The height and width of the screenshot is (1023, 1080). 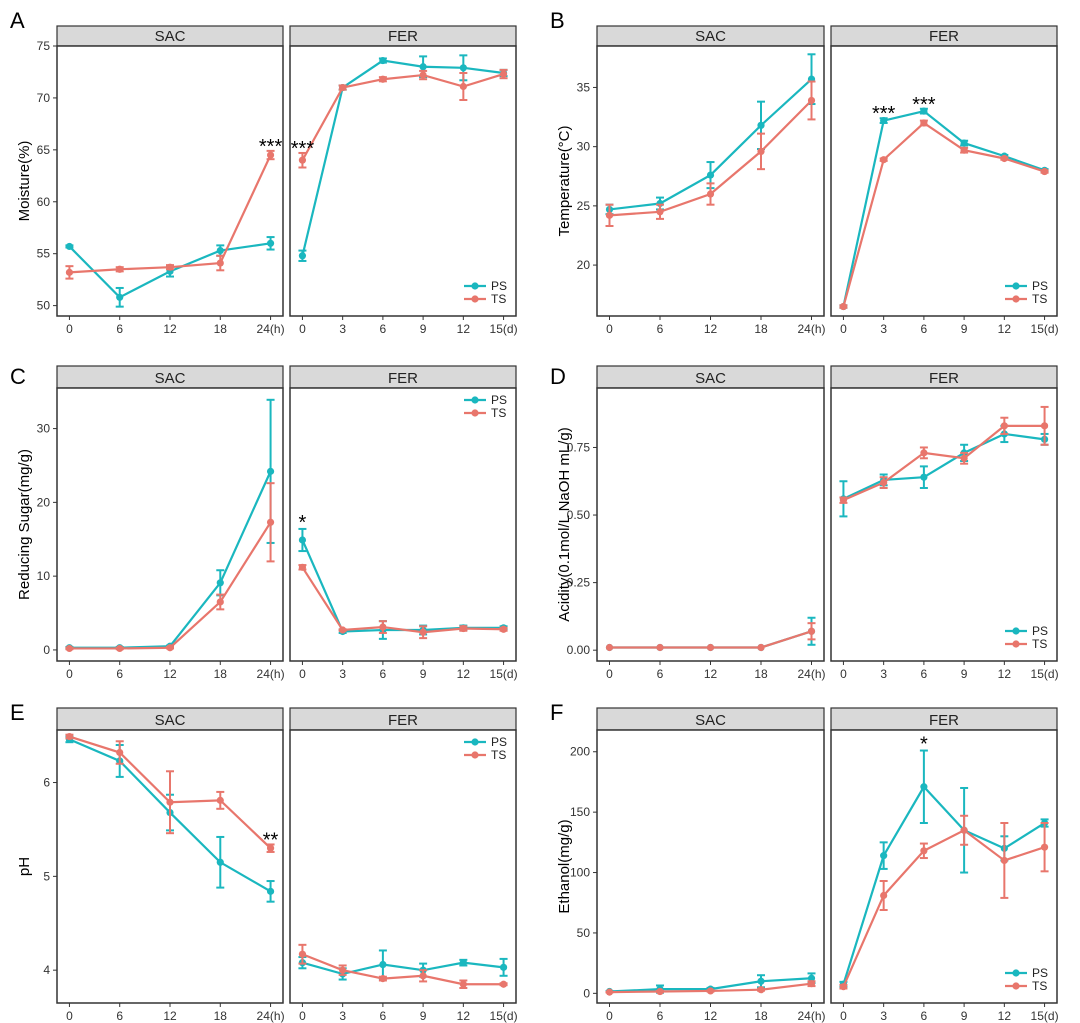 What do you see at coordinates (584, 206) in the screenshot?
I see `y-tick-label: 25` at bounding box center [584, 206].